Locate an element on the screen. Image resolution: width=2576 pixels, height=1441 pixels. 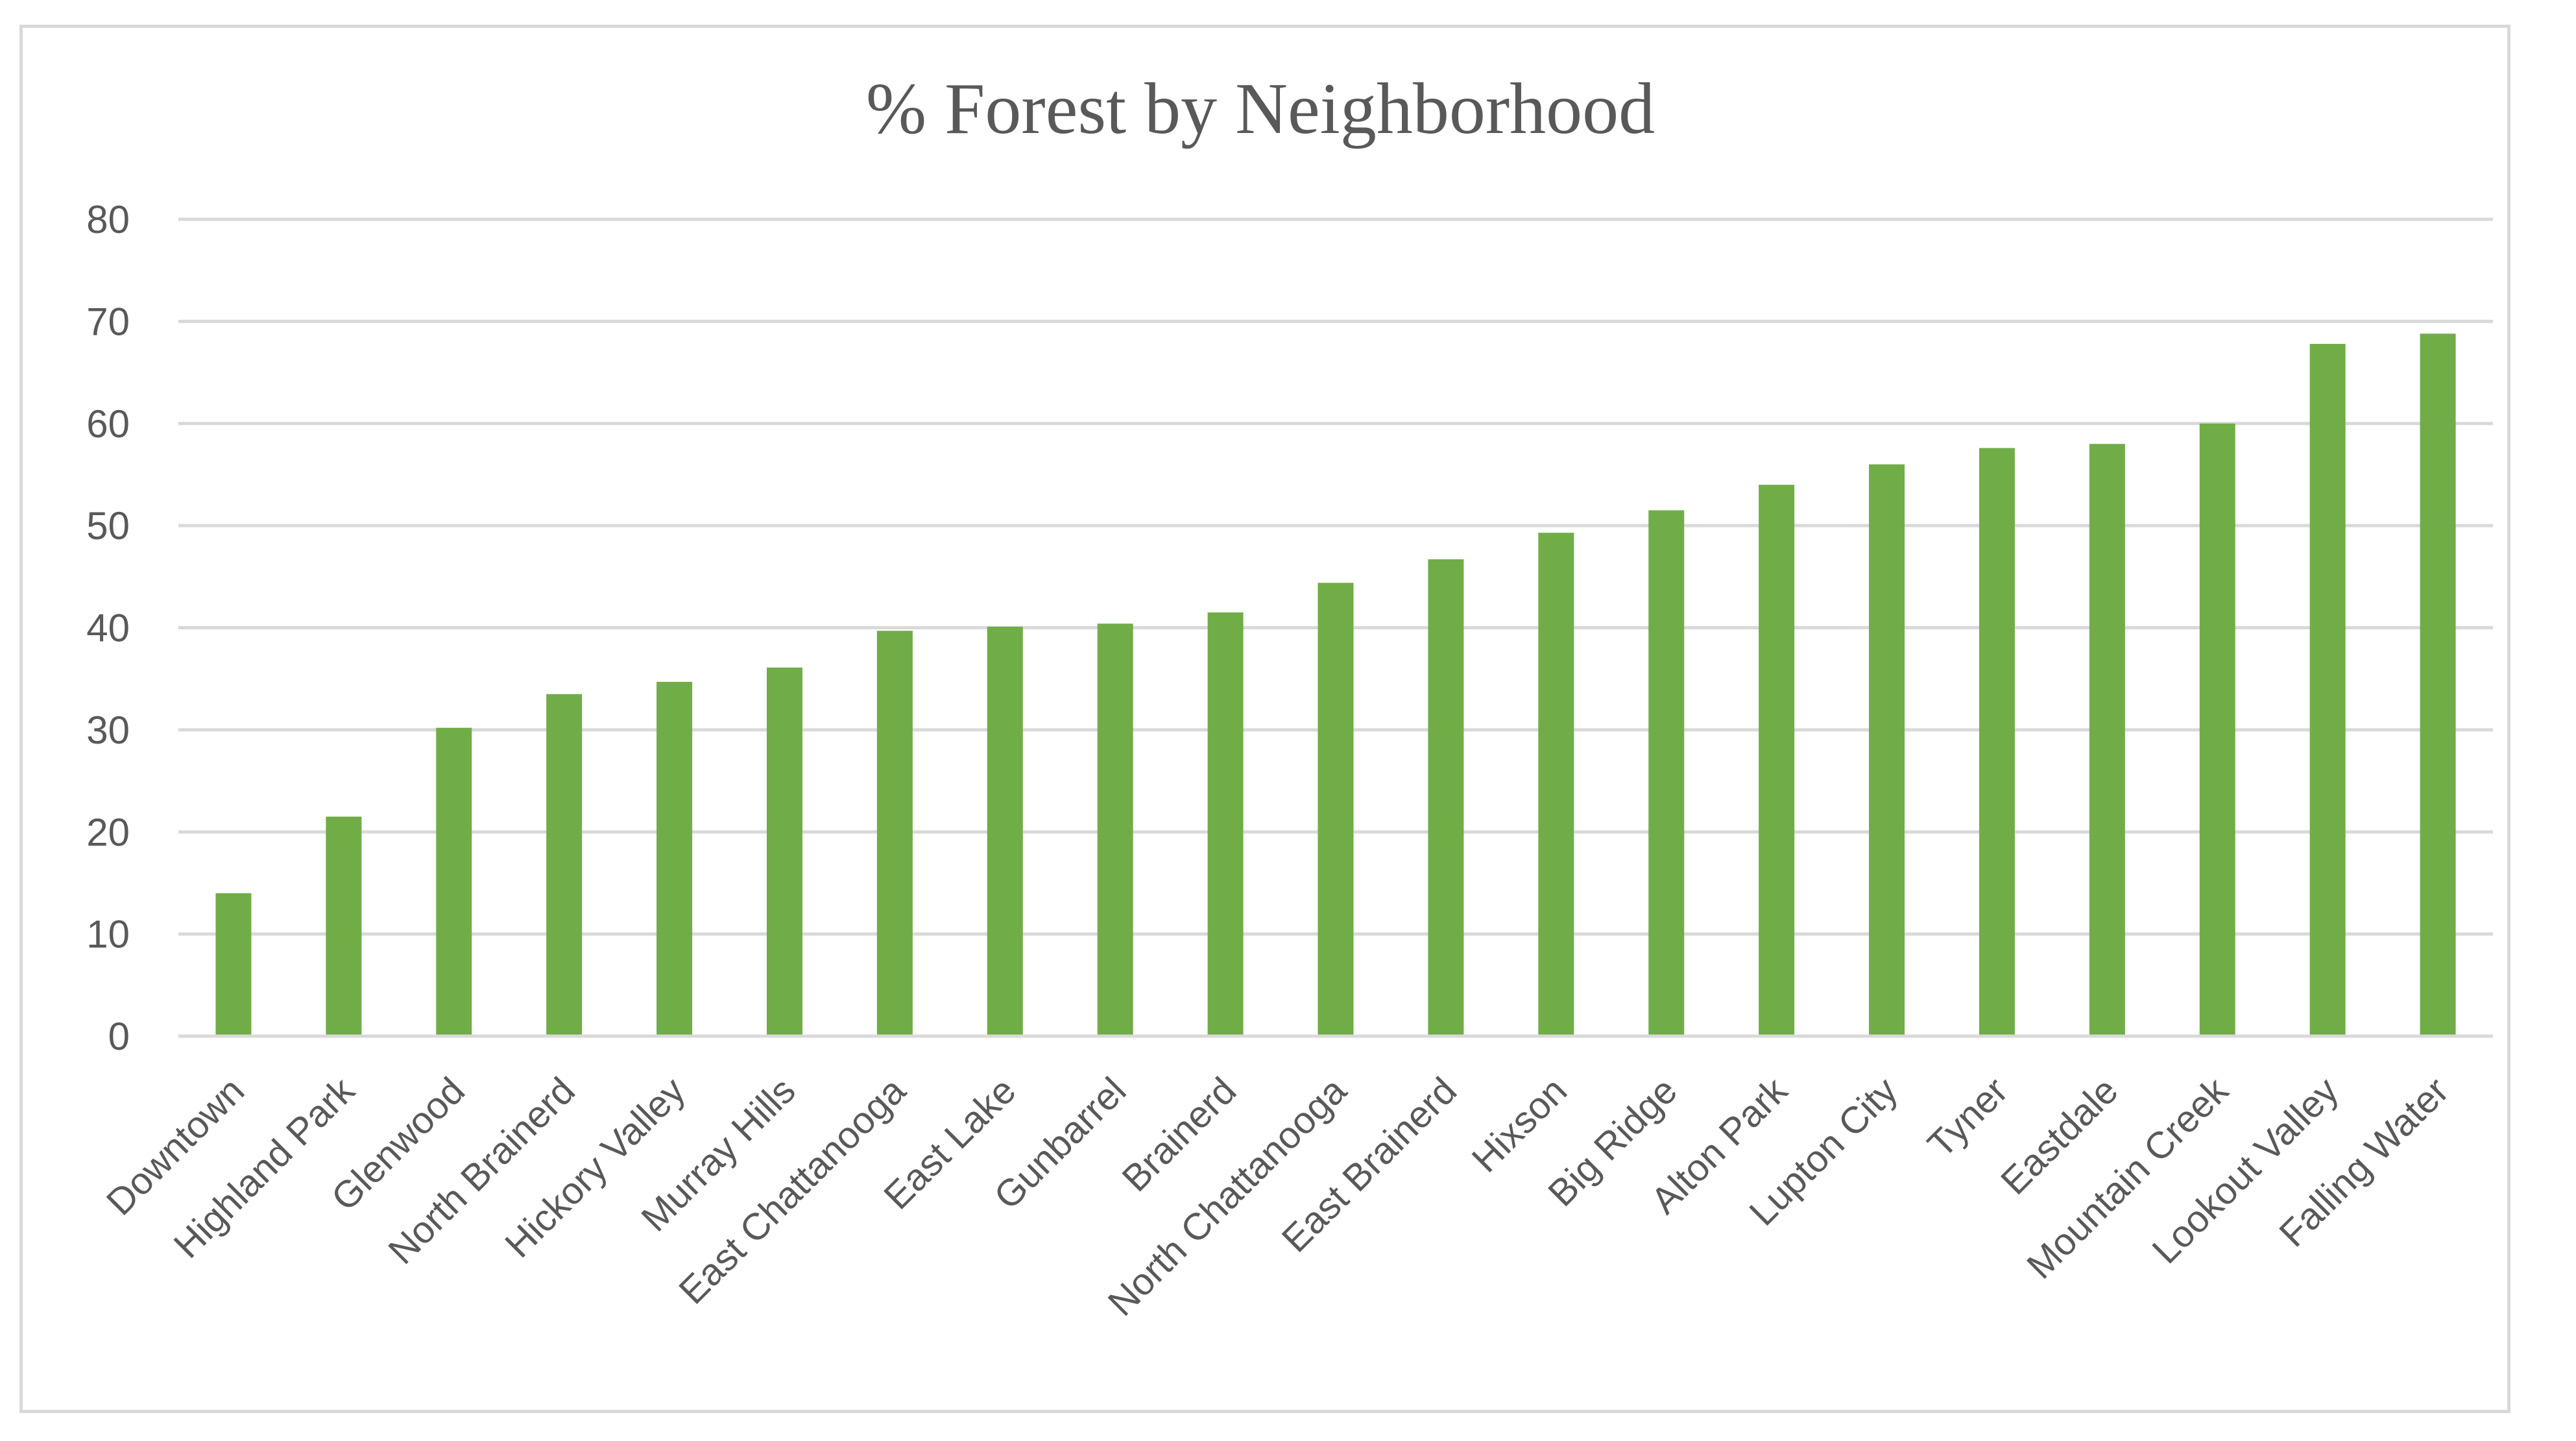
y-tick-label: 30 is located at coordinates (108, 730).